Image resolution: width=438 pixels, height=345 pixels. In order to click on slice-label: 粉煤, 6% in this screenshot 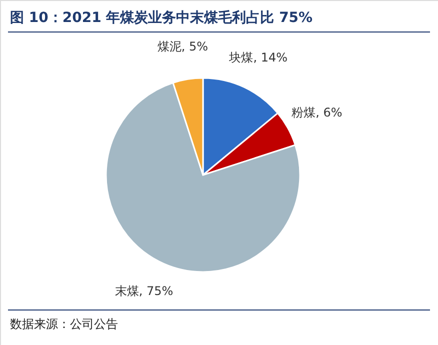, I will do `click(317, 112)`.